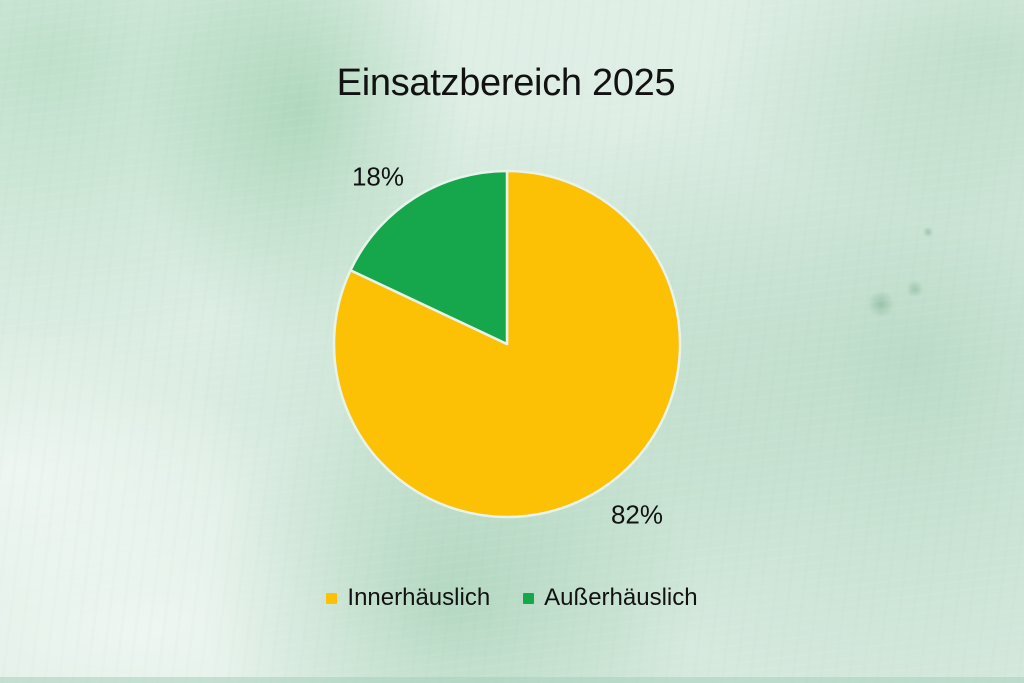 The width and height of the screenshot is (1024, 683). I want to click on legend-label-innerhauslich: Innerhäuslich, so click(419, 597).